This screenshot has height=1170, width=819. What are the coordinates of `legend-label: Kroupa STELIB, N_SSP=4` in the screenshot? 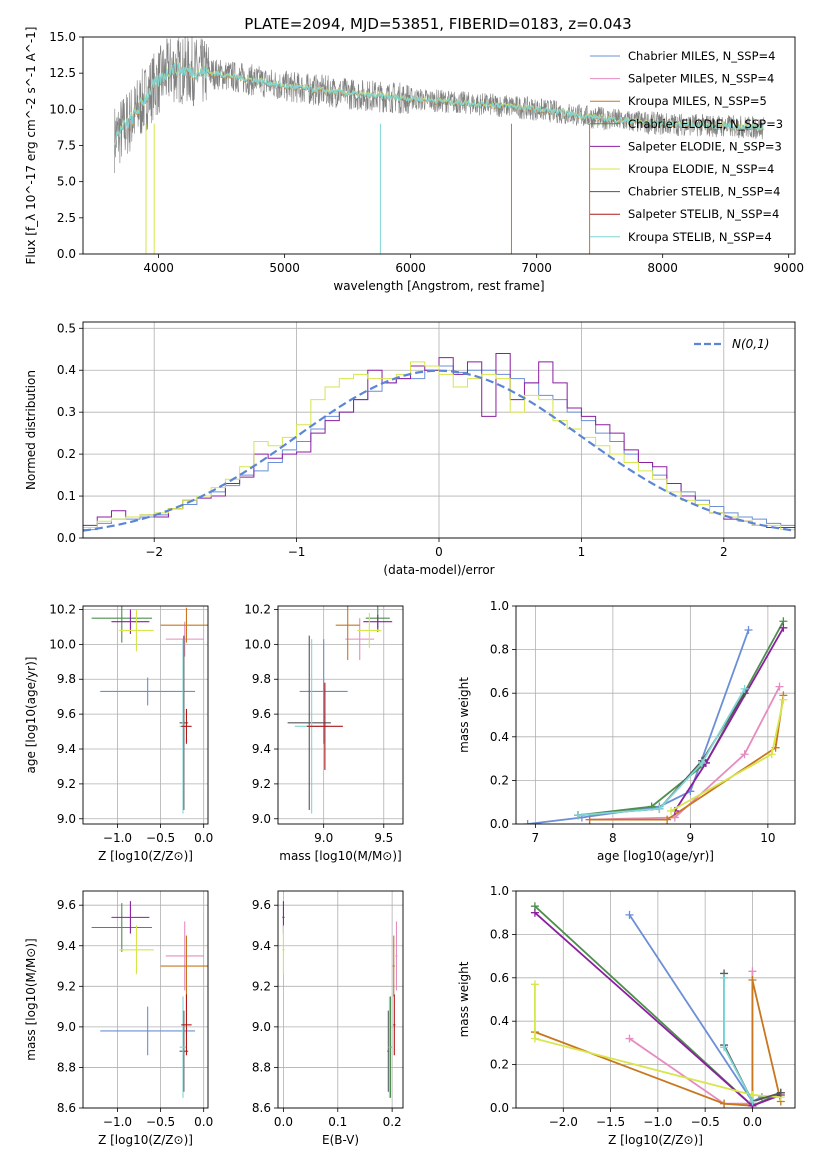 It's located at (700, 237).